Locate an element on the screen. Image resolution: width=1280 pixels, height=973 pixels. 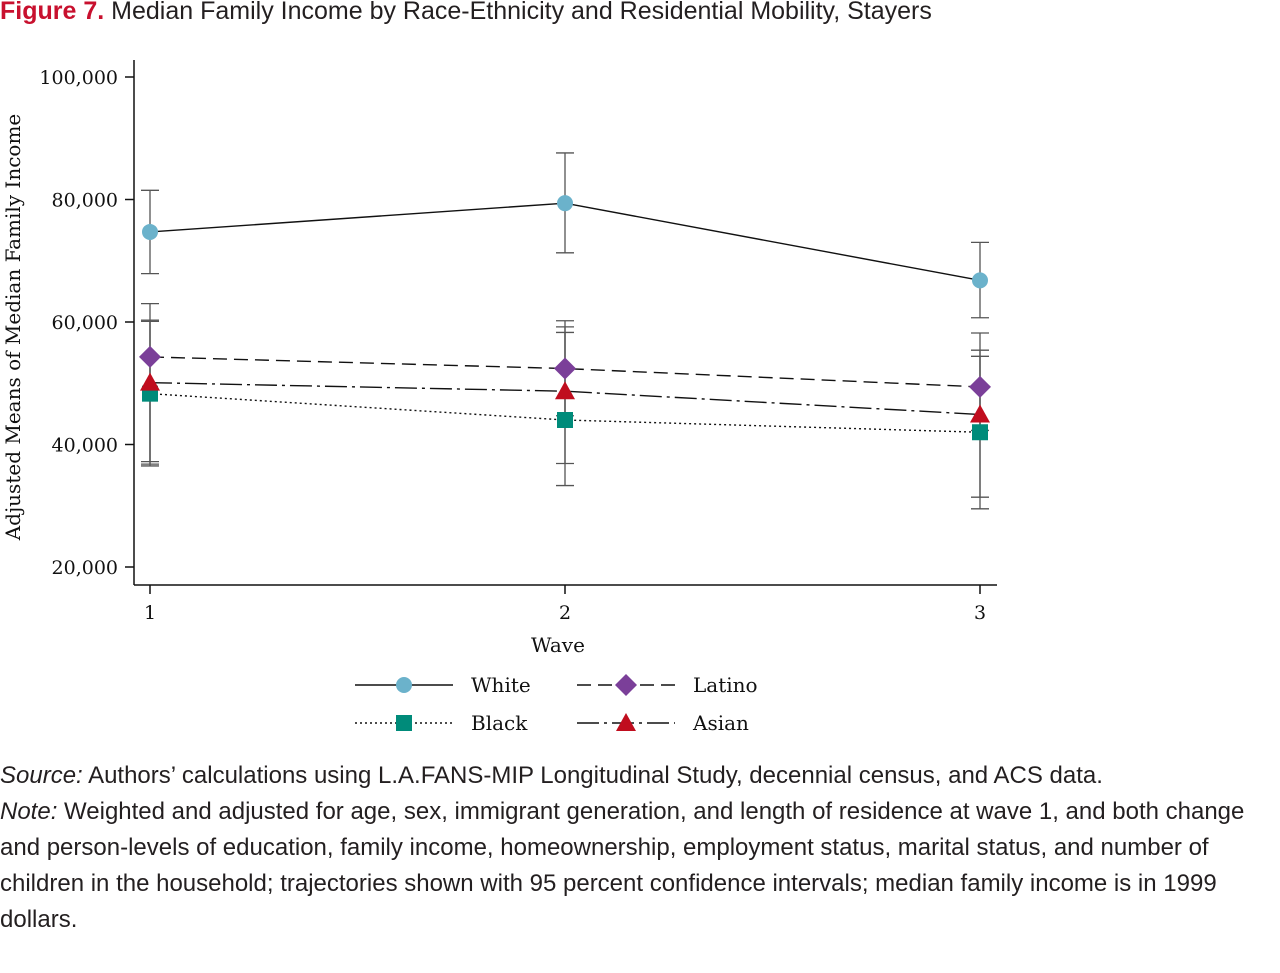
legend-marker-black is located at coordinates (404, 723).